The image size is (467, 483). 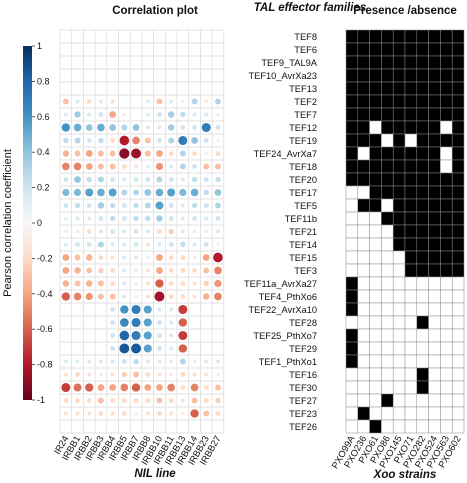 What do you see at coordinates (303, 167) in the screenshot?
I see `tef-row-label: TEF18` at bounding box center [303, 167].